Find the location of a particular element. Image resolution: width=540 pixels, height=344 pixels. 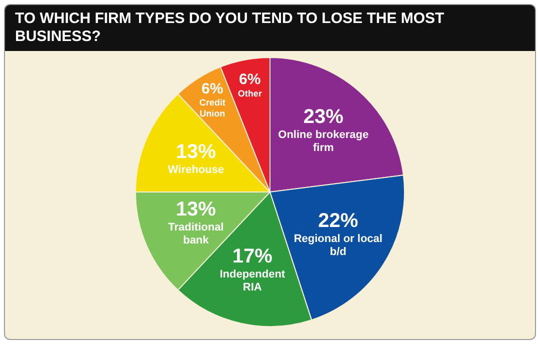

slice-label: Other is located at coordinates (250, 93).